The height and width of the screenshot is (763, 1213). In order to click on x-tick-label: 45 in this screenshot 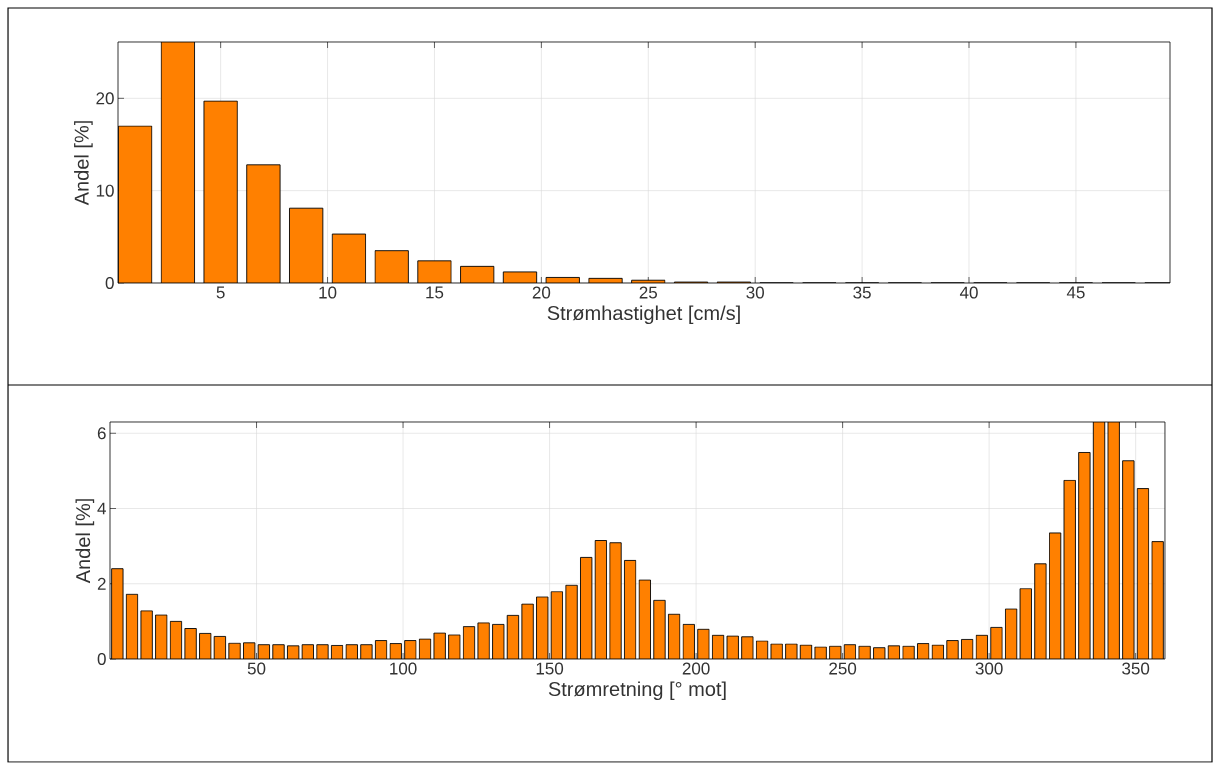, I will do `click(1075, 292)`.